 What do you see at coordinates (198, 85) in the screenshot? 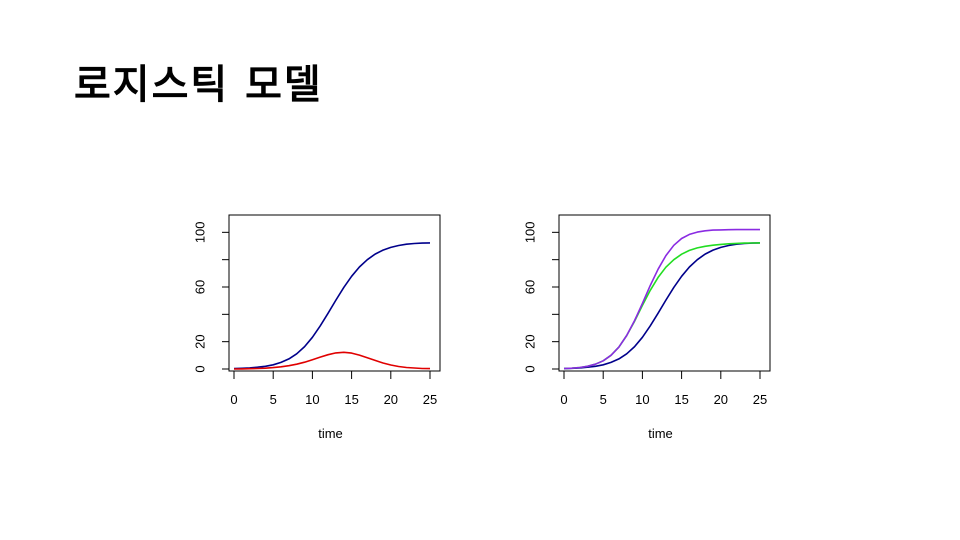
I see `slide-title: 로지스틱 모델` at bounding box center [198, 85].